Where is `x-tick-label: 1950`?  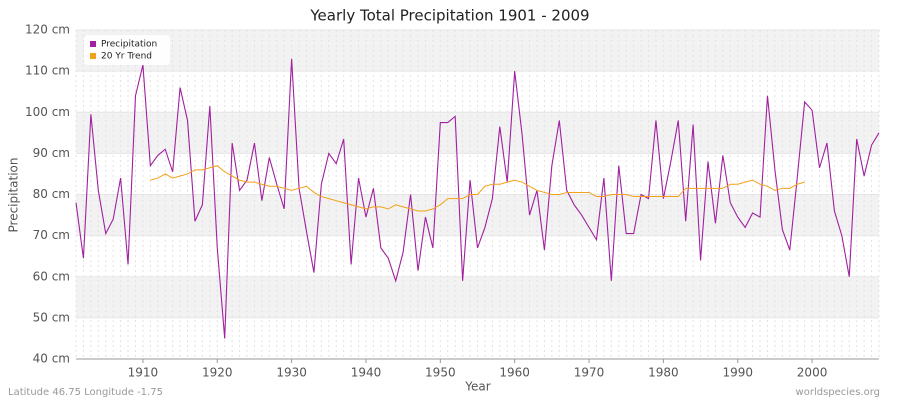 x-tick-label: 1950 is located at coordinates (440, 373).